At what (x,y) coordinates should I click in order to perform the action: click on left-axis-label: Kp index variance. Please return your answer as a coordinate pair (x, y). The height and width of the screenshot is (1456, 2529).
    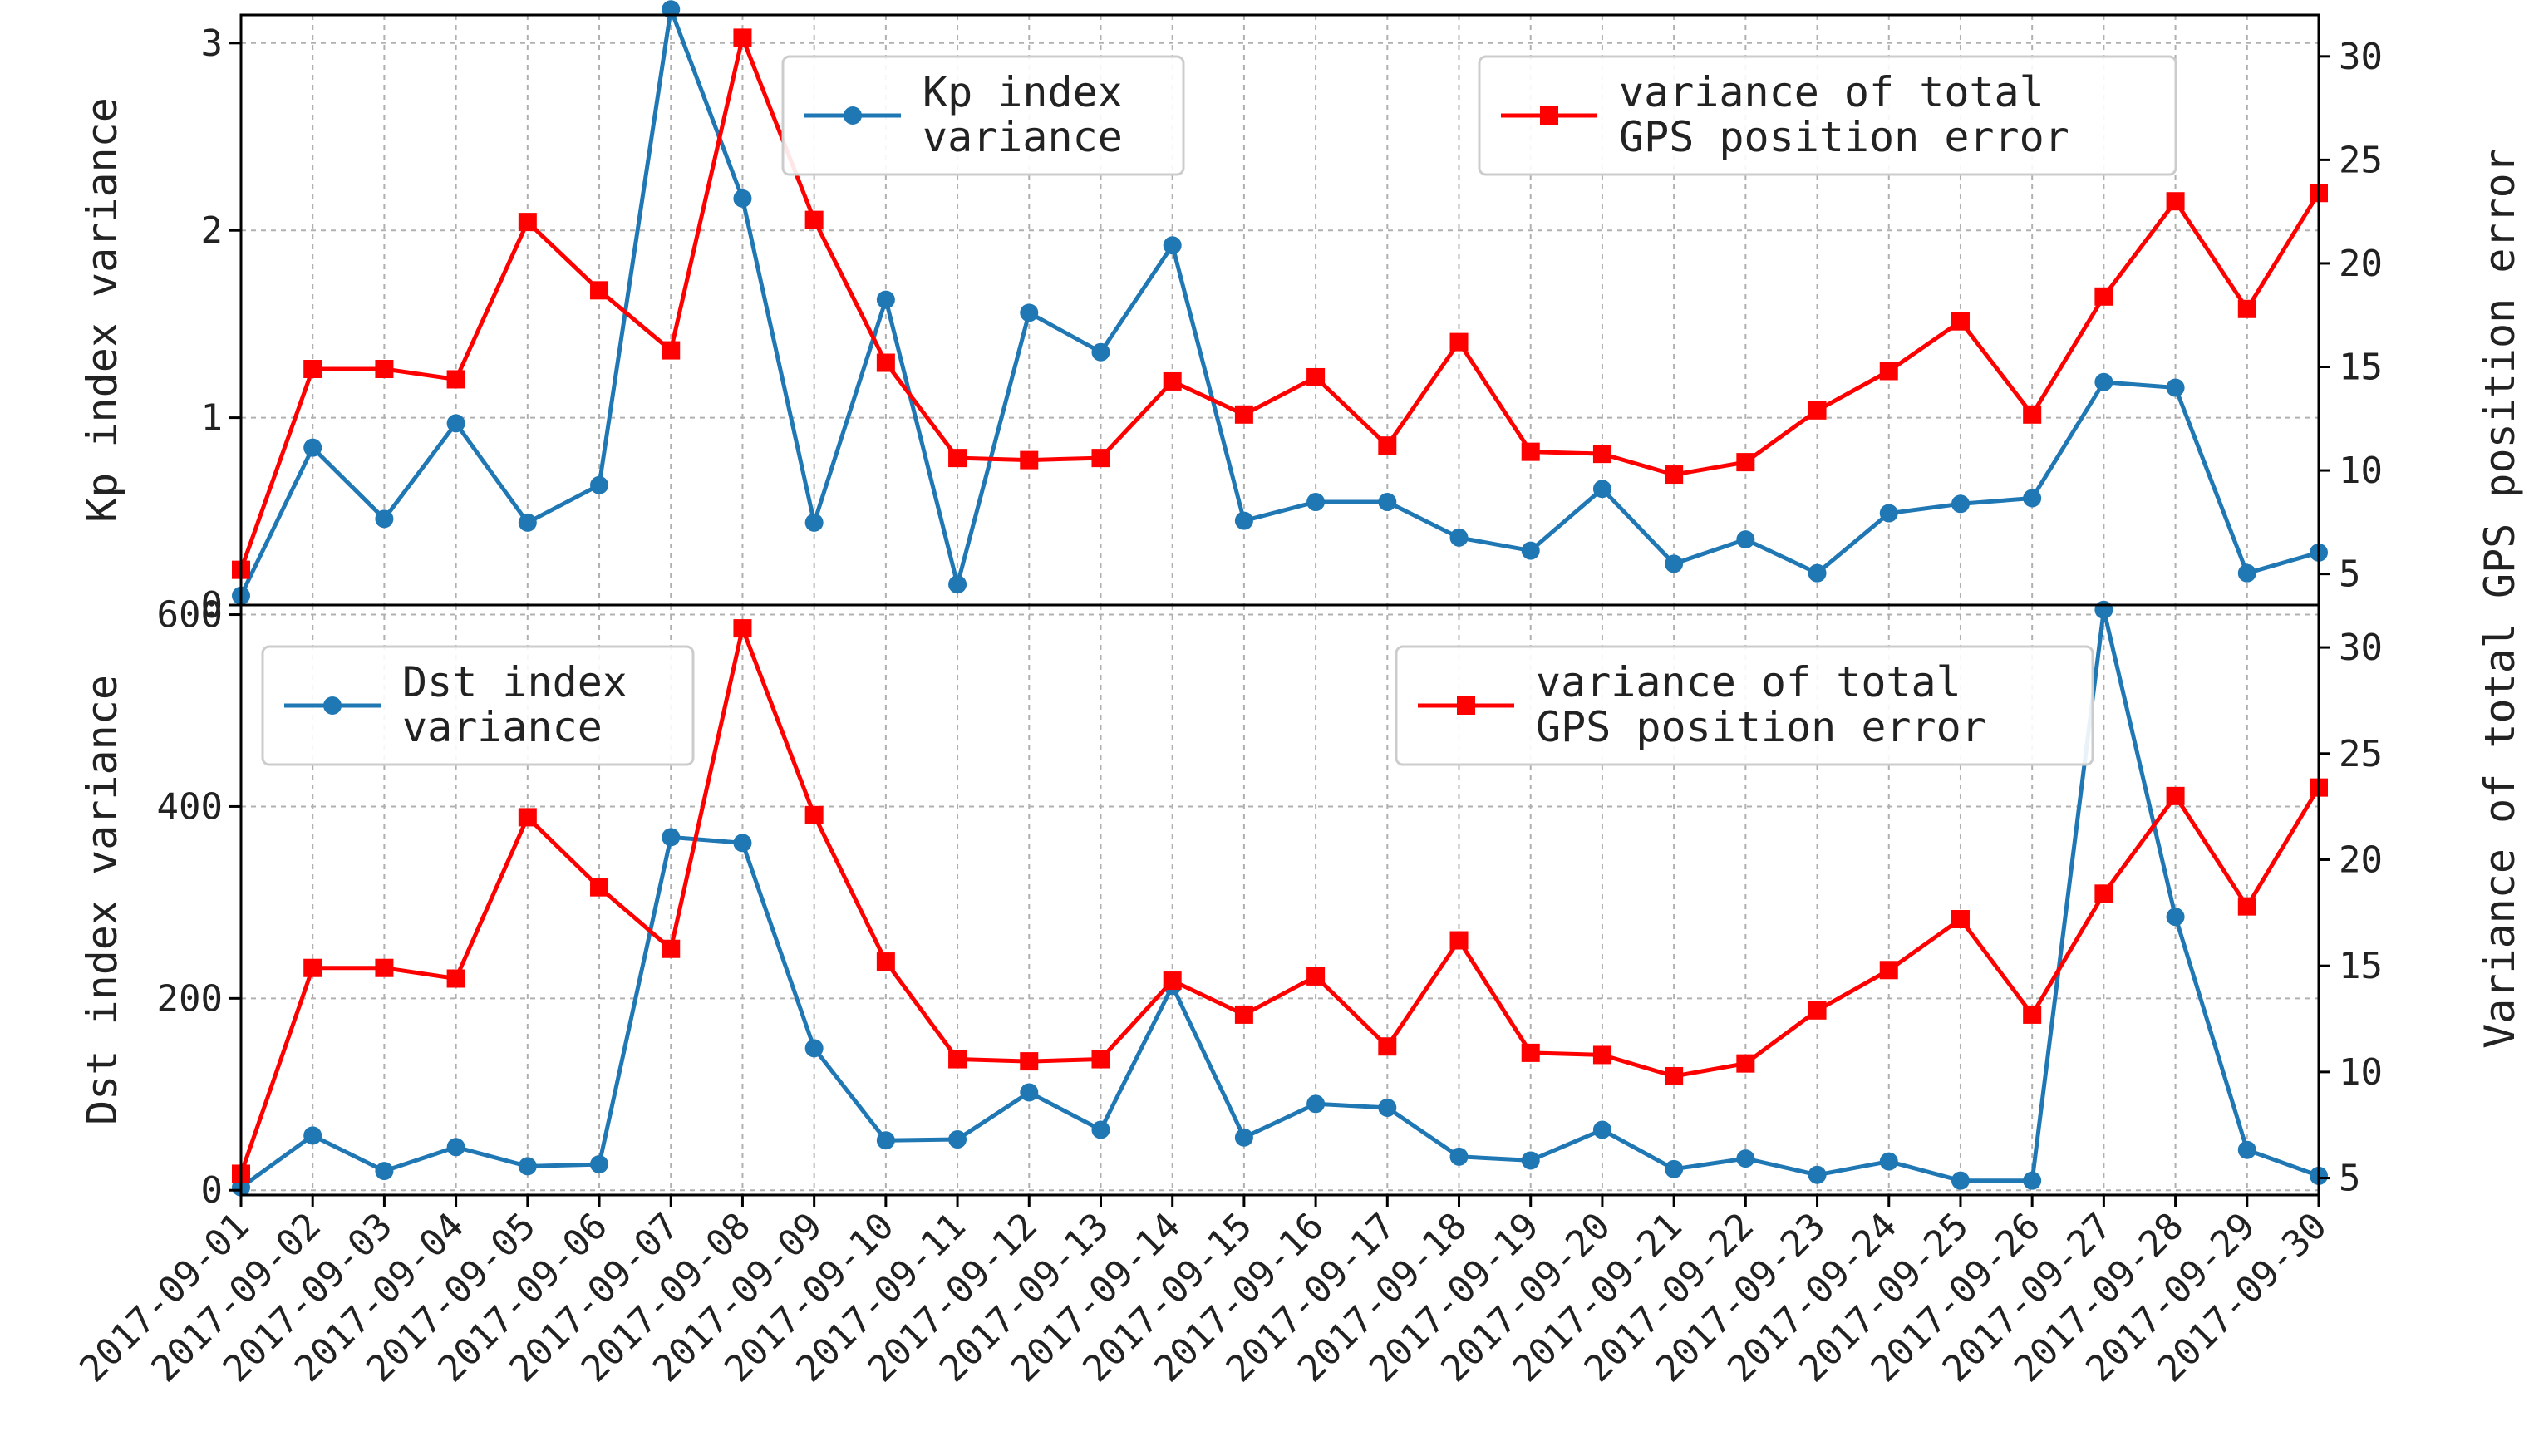
    Looking at the image, I should click on (102, 310).